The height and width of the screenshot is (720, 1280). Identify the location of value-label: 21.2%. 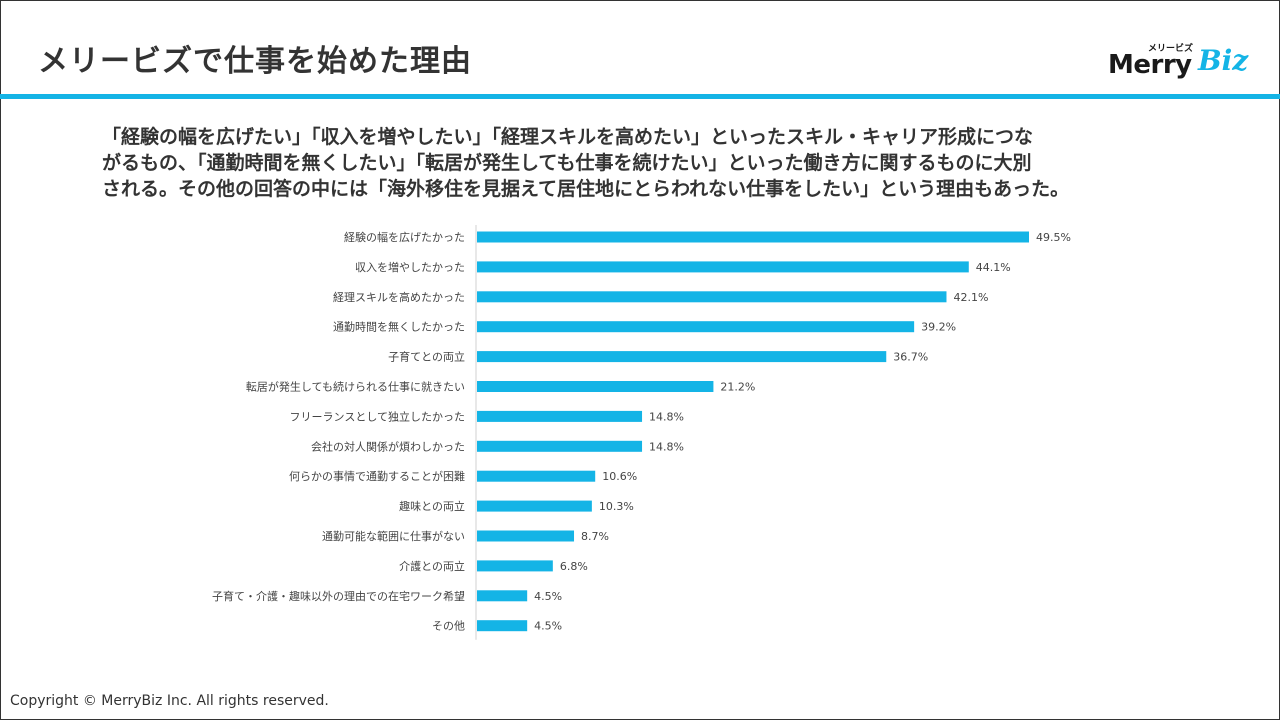
(737, 387).